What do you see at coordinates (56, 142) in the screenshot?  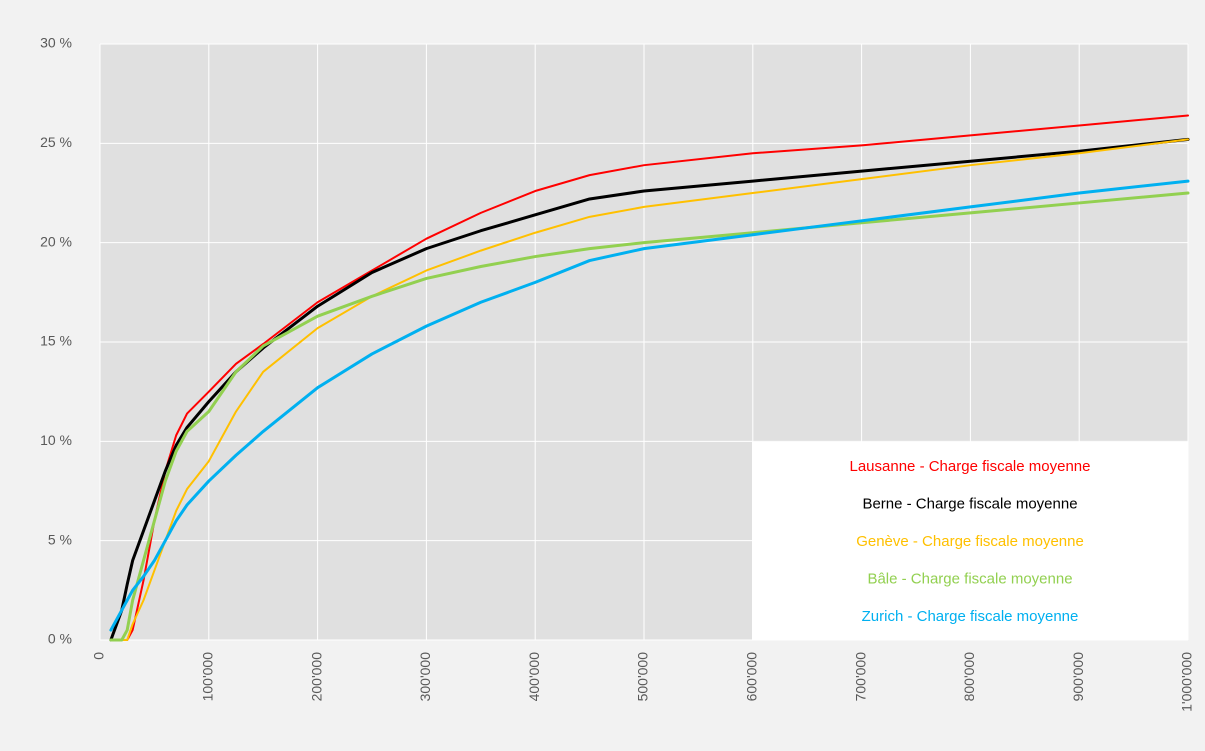 I see `y-tick-label: 25 %` at bounding box center [56, 142].